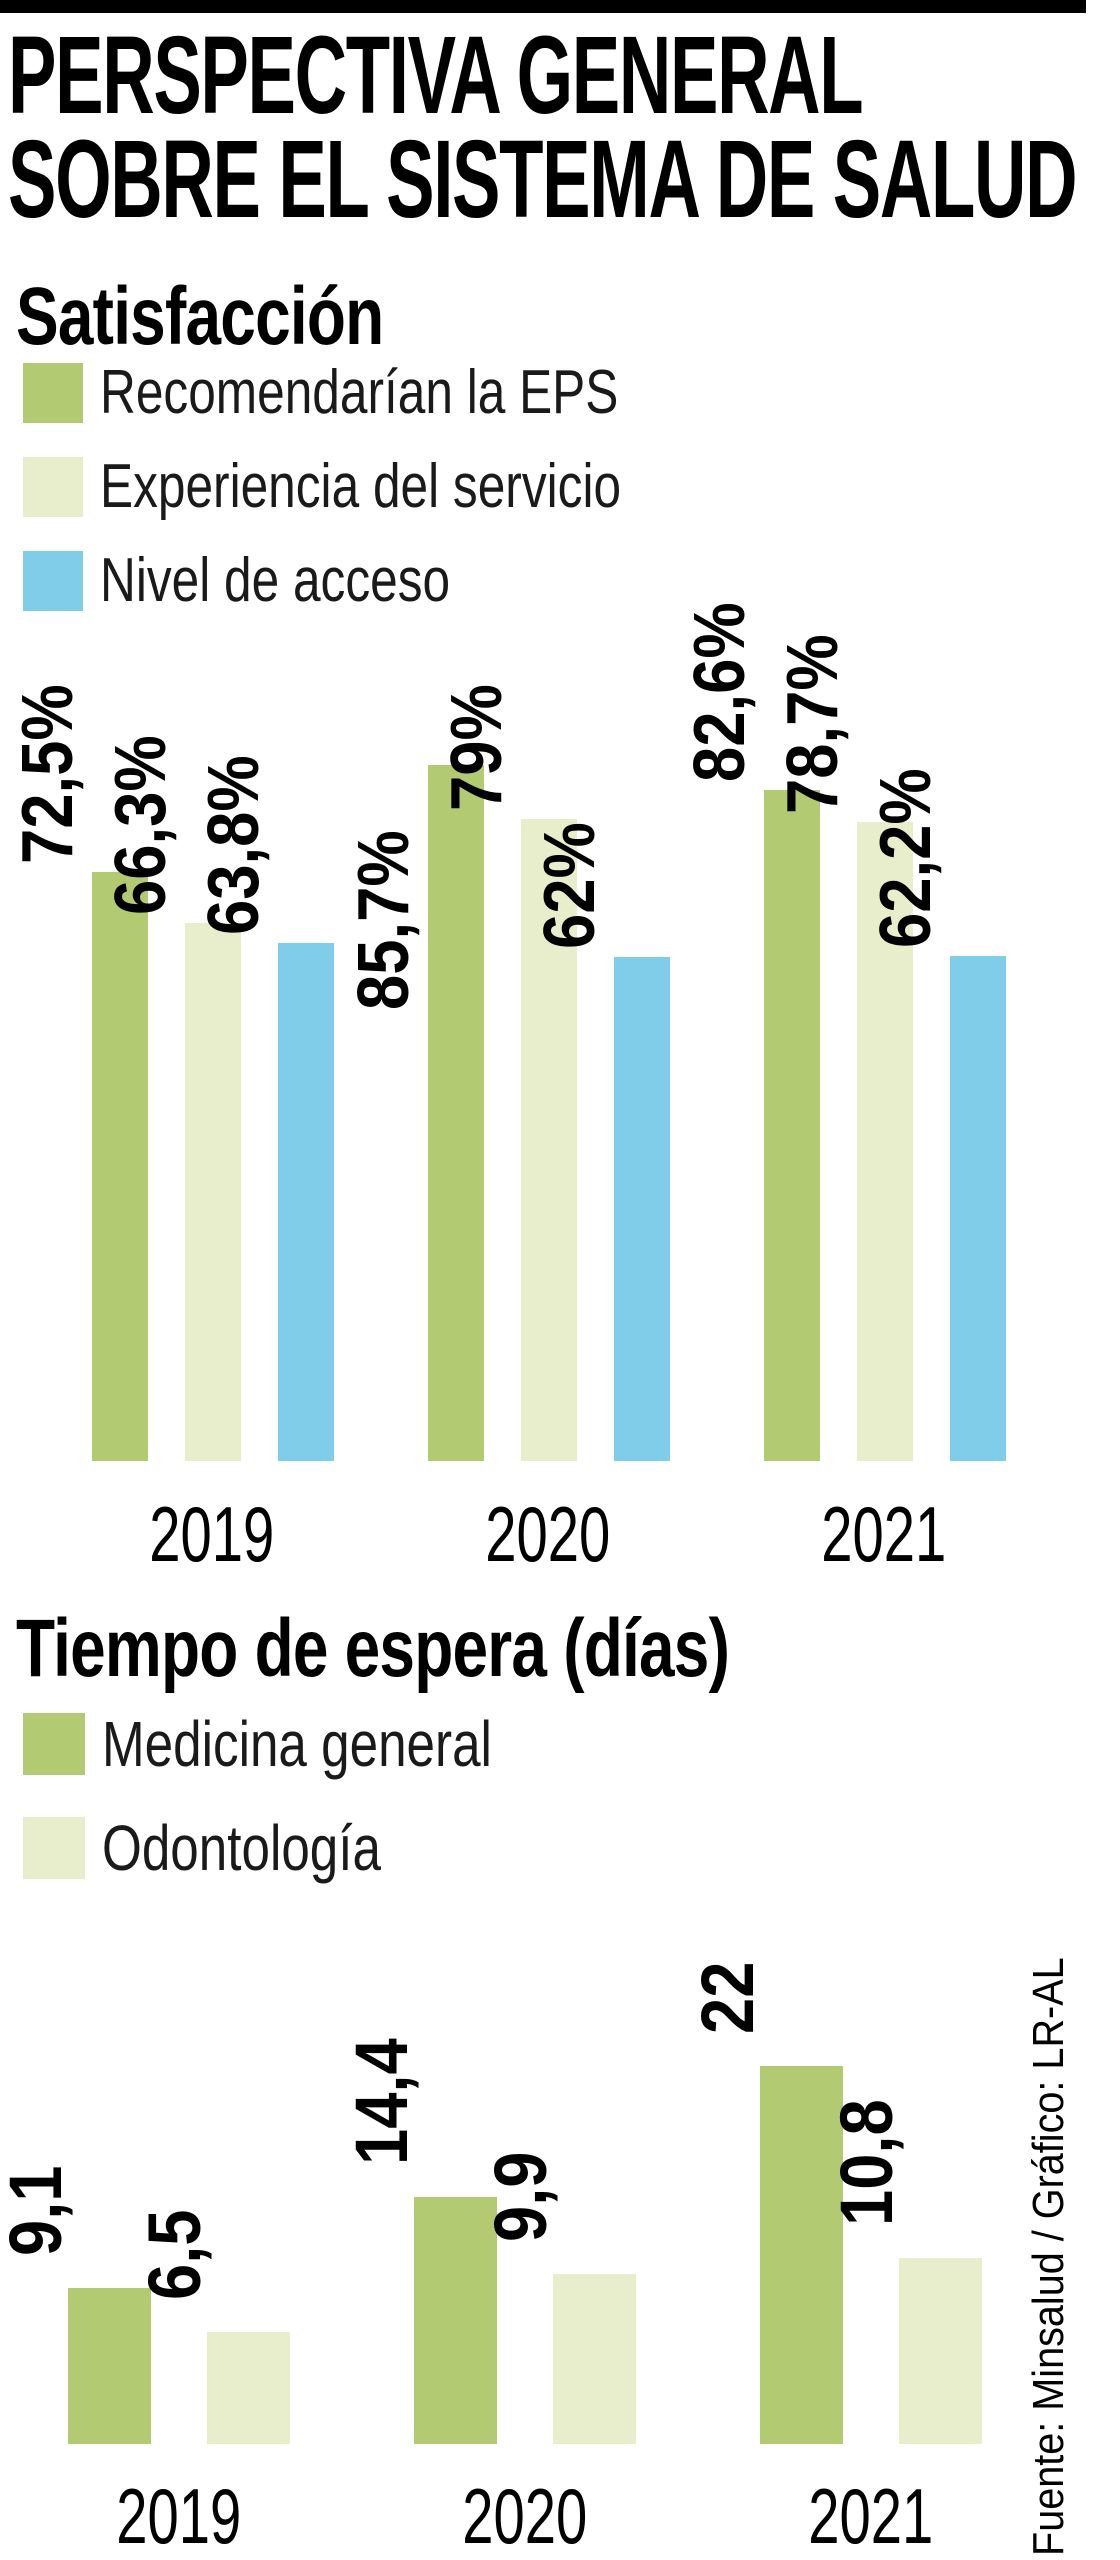 This screenshot has height=2560, width=1120. Describe the element at coordinates (866, 2162) in the screenshot. I see `bar-value-label: 10,8` at that location.